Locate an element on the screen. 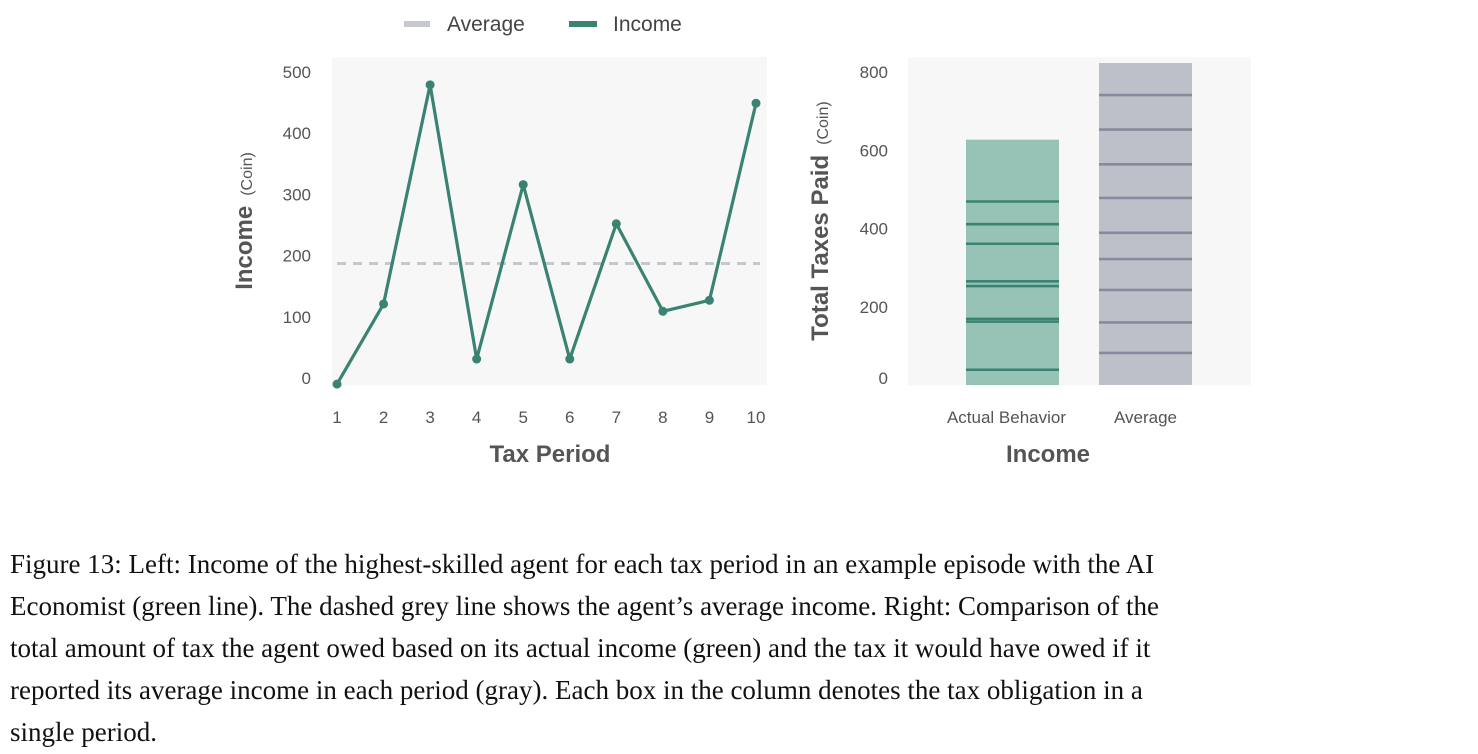 This screenshot has height=754, width=1478. right-y-axis: 0 200 400 600 800 is located at coordinates (874, 225).